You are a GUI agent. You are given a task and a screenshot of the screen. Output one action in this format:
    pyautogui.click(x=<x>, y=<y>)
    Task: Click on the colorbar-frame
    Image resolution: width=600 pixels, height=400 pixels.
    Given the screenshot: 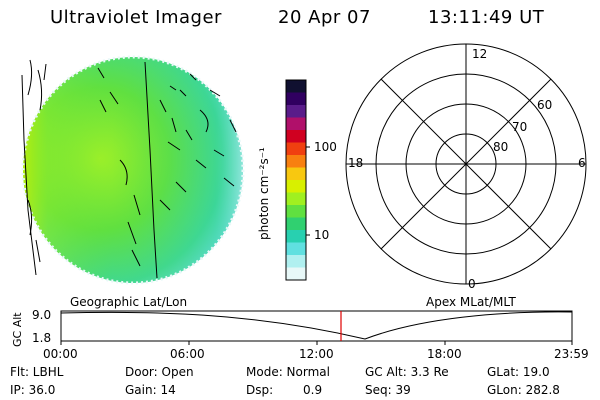 What is the action you would take?
    pyautogui.click(x=296, y=180)
    